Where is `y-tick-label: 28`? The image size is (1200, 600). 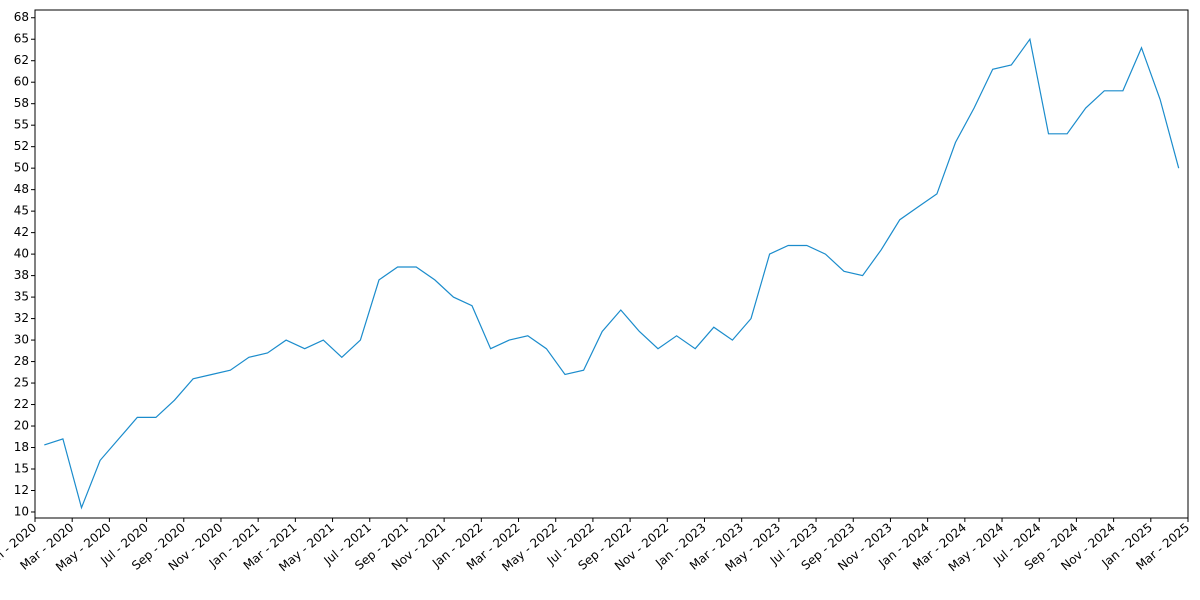
y-tick-label: 28 is located at coordinates (21, 361).